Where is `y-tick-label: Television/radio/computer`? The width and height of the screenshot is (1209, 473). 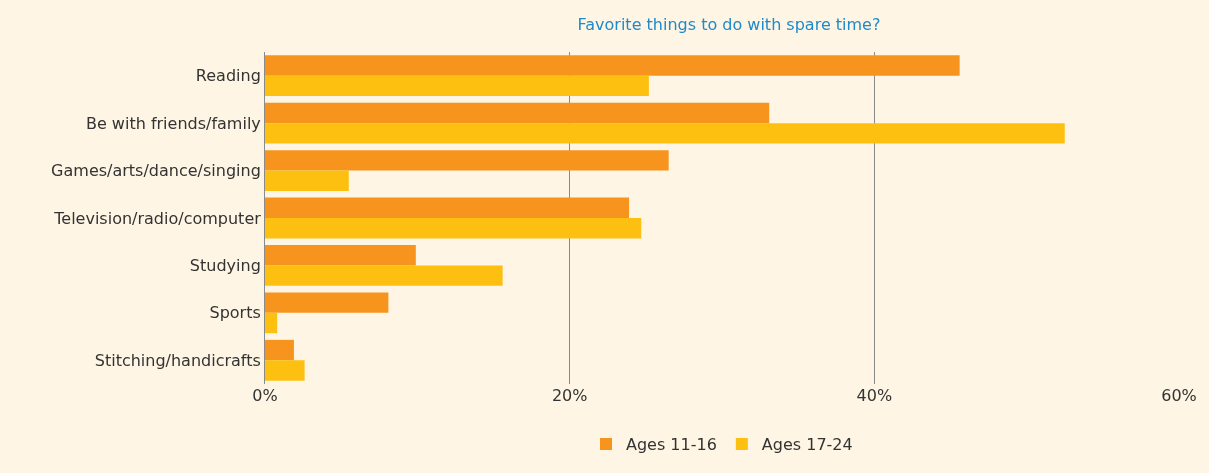
y-tick-label: Television/radio/computer is located at coordinates (157, 218).